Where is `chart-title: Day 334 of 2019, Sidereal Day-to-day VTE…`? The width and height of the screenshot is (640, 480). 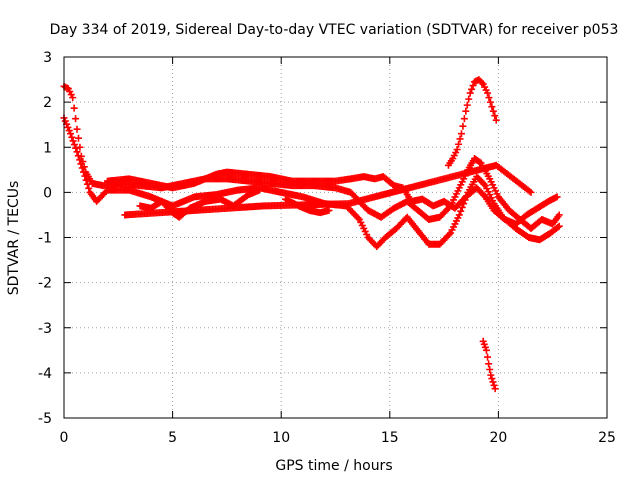 chart-title: Day 334 of 2019, Sidereal Day-to-day VTE… is located at coordinates (334, 30).